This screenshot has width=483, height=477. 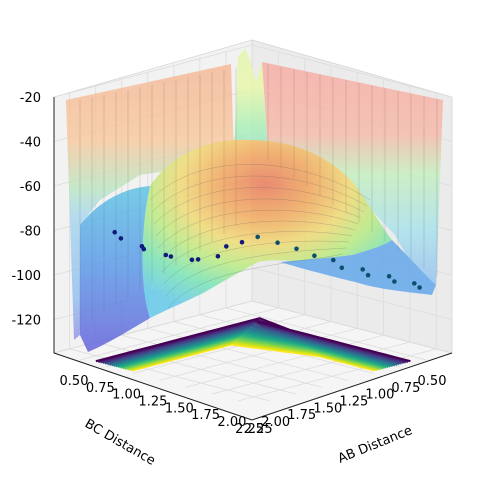 What do you see at coordinates (26, 276) in the screenshot?
I see `z-tick-label: -100` at bounding box center [26, 276].